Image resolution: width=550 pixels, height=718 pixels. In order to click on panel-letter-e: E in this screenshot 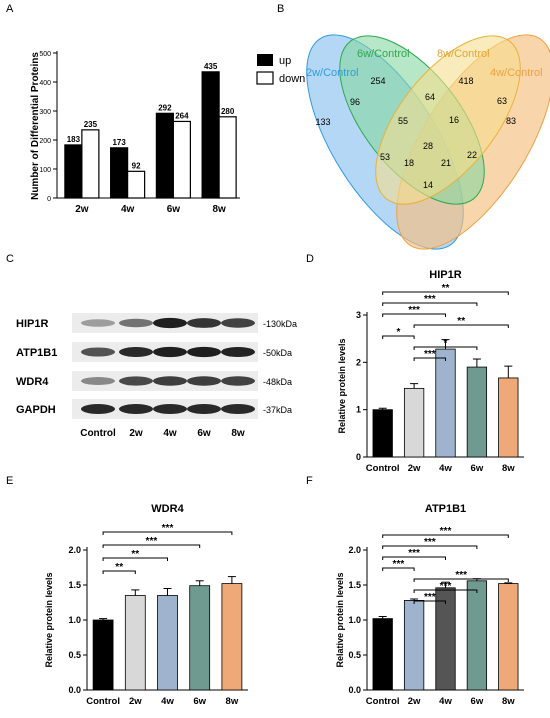, I will do `click(9, 481)`.